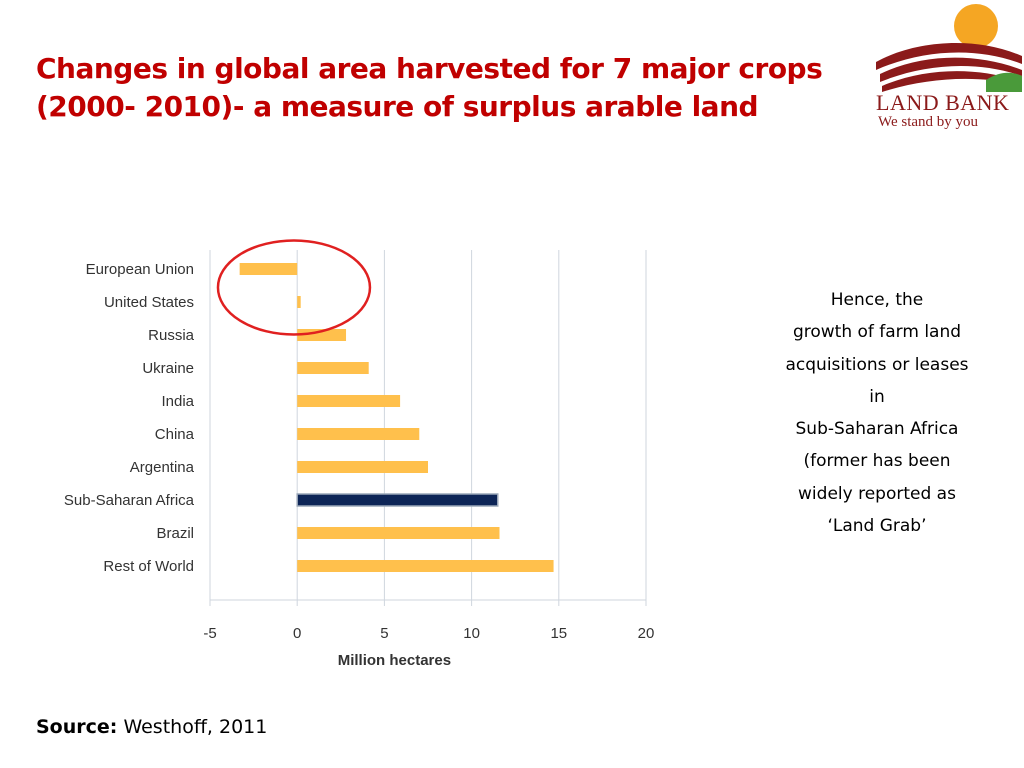 The image size is (1024, 768). What do you see at coordinates (140, 269) in the screenshot?
I see `category-label: European Union` at bounding box center [140, 269].